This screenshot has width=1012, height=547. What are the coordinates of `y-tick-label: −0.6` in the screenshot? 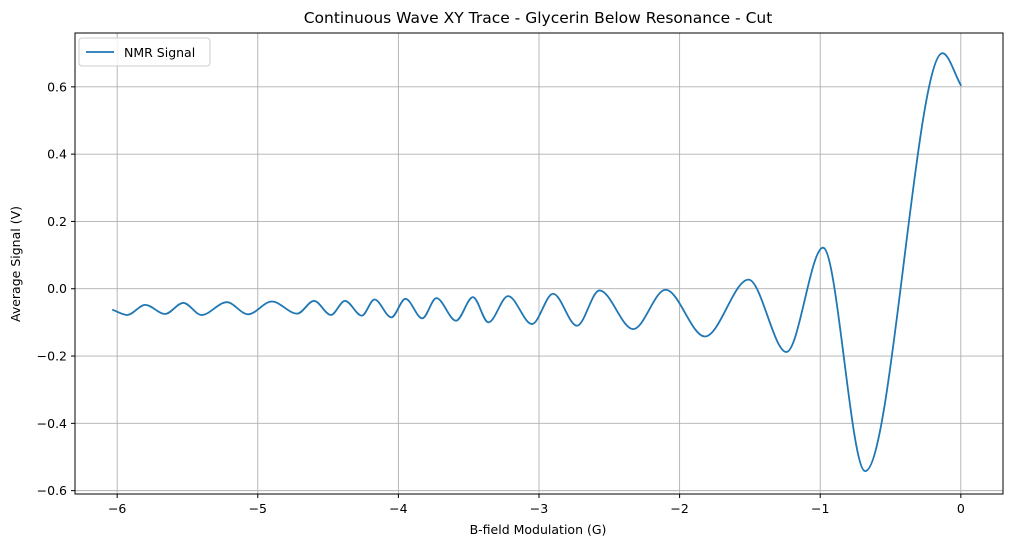 It's located at (52, 490).